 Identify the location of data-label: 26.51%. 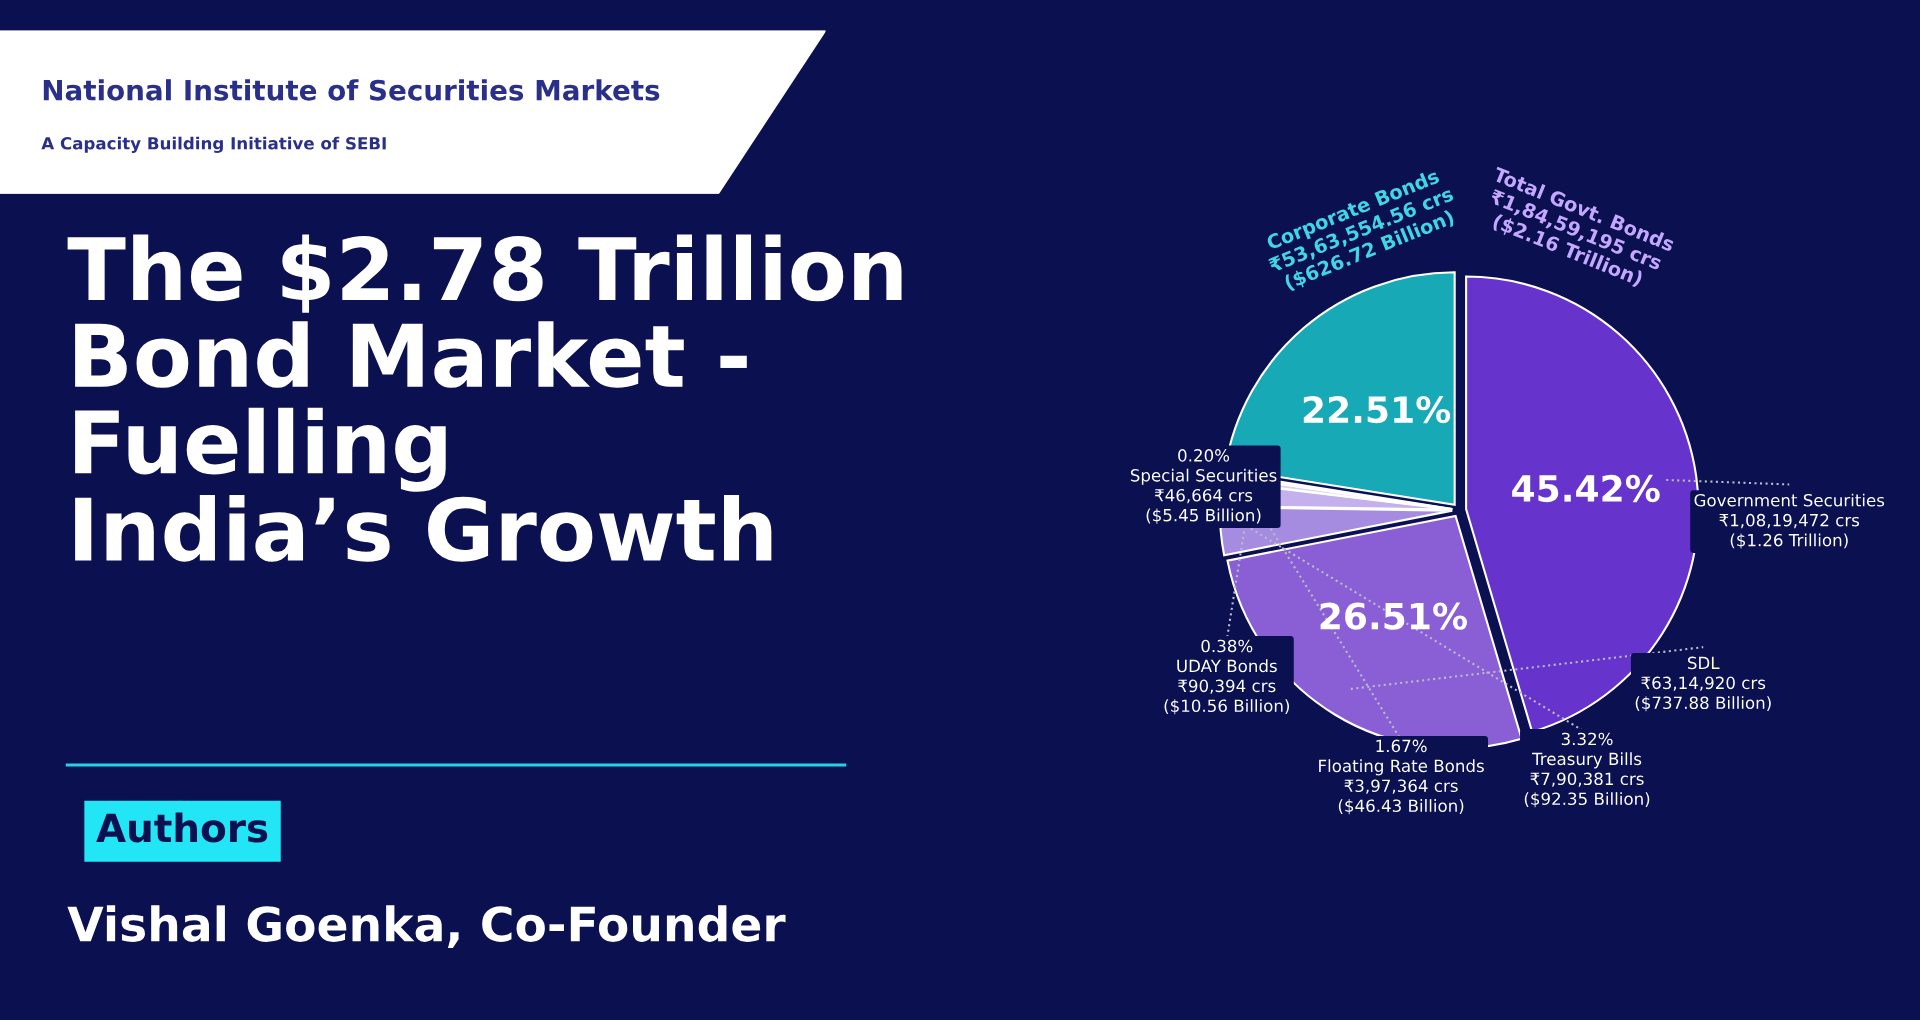
(1394, 616).